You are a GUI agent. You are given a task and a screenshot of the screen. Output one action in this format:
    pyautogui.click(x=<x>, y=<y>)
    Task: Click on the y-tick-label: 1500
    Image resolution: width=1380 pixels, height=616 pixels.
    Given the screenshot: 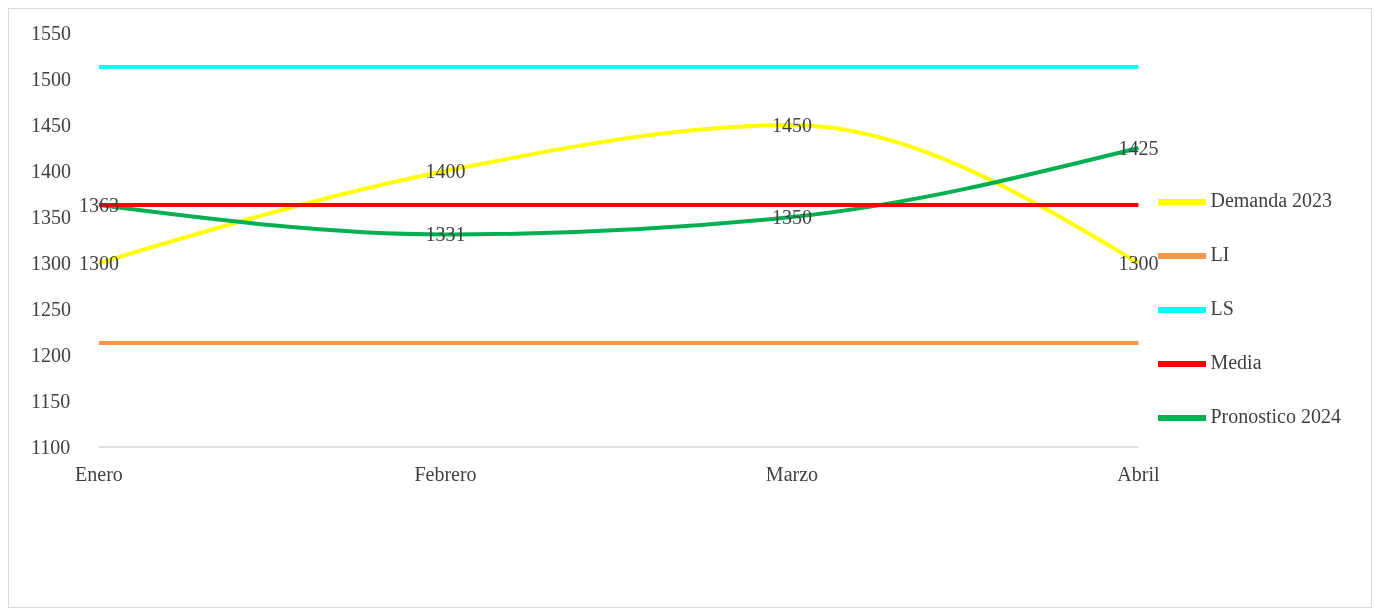 What is the action you would take?
    pyautogui.click(x=51, y=79)
    